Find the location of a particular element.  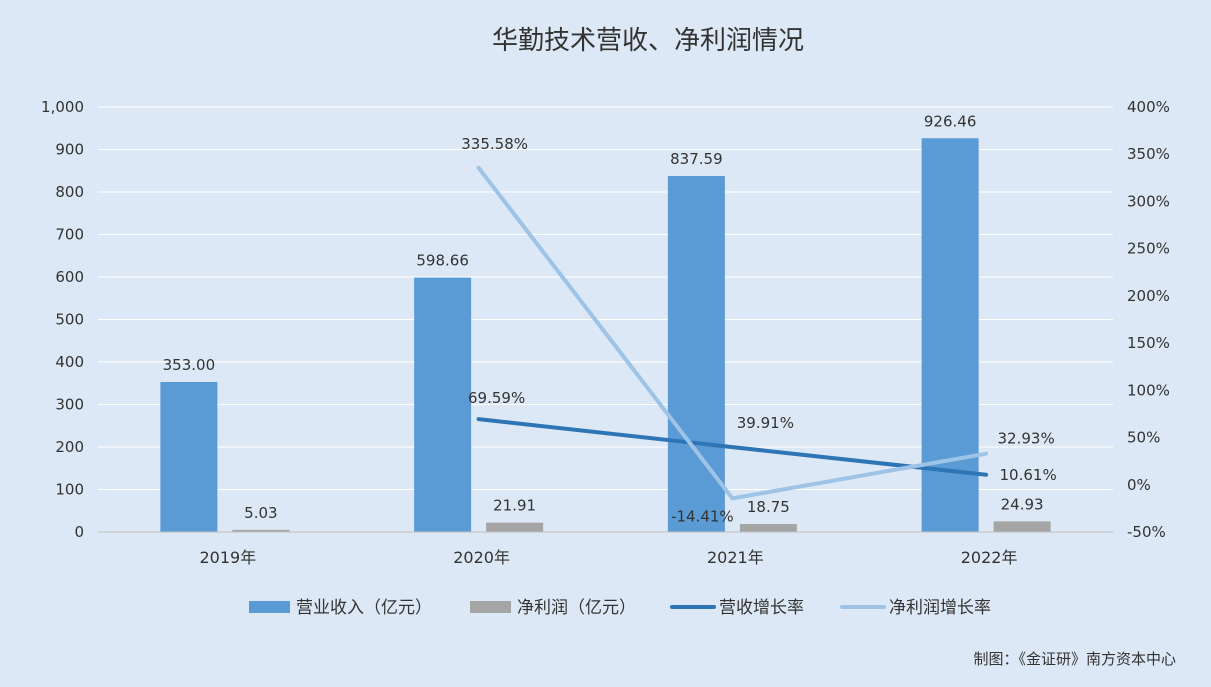

right-axis: -50% 0% 50% 100% 150% 200% 250% 300% 350% 400% is located at coordinates (1148, 319).